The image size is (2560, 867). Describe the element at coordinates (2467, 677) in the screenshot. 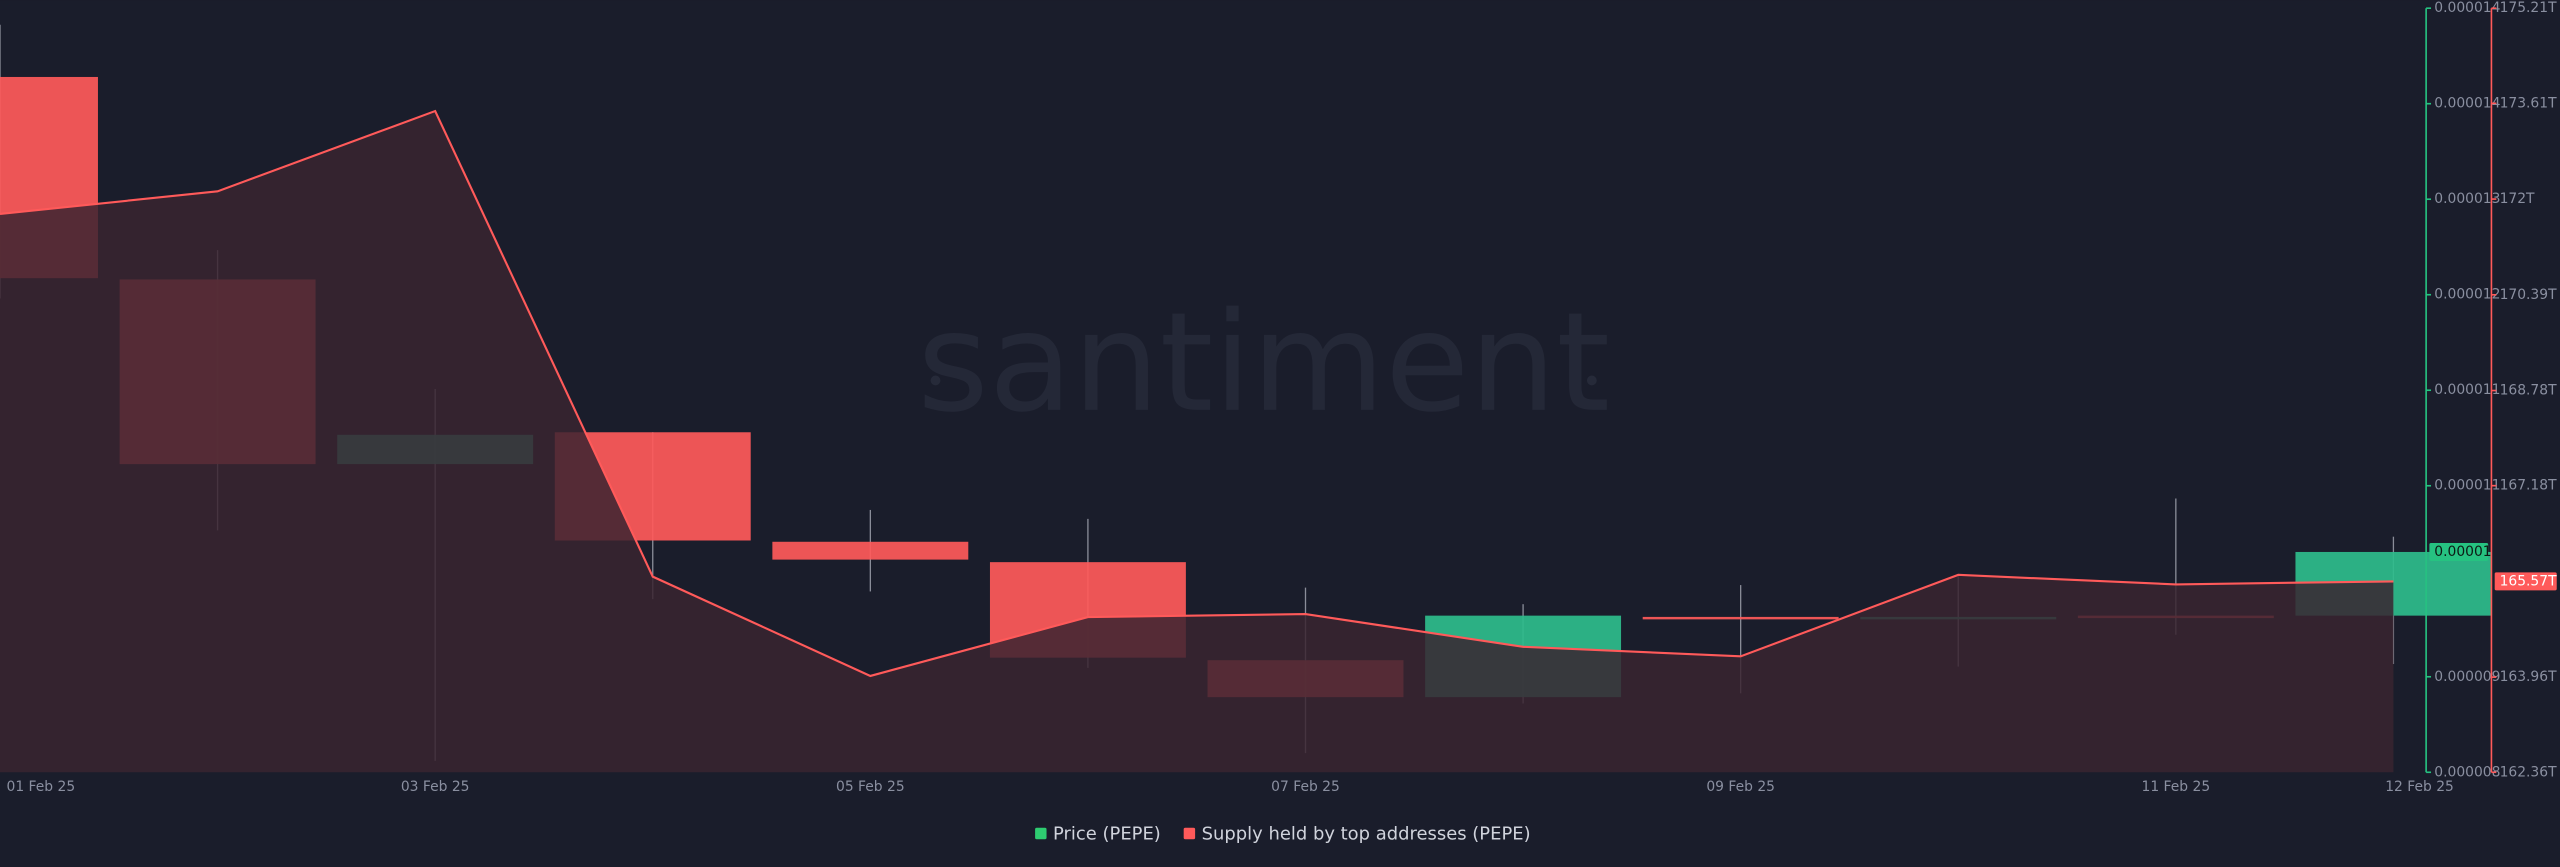

I see `y-tick-label: 0.000009` at that location.